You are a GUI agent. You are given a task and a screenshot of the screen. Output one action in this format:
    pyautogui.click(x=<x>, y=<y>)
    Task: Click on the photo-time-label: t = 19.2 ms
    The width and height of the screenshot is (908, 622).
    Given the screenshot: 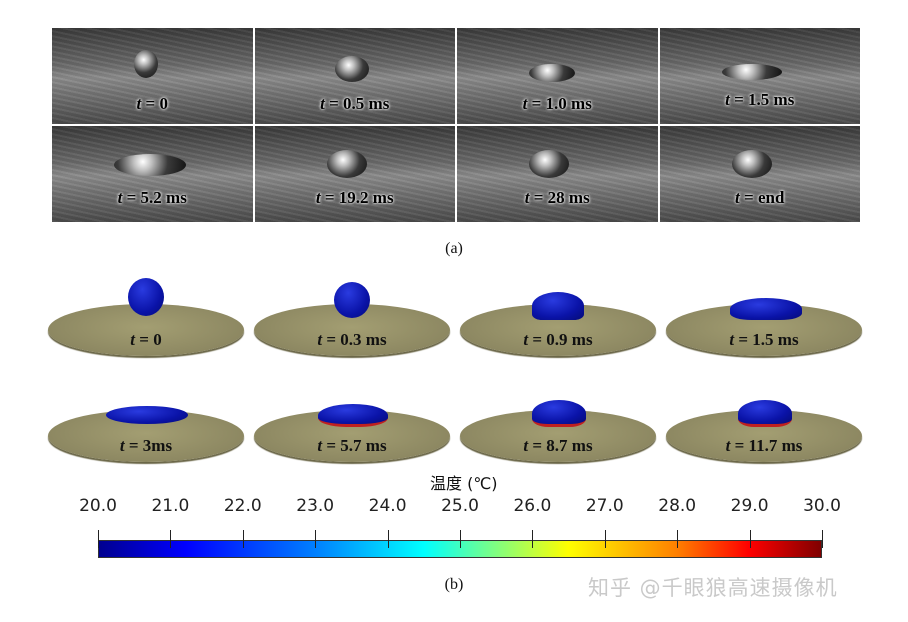 What is the action you would take?
    pyautogui.click(x=354, y=197)
    